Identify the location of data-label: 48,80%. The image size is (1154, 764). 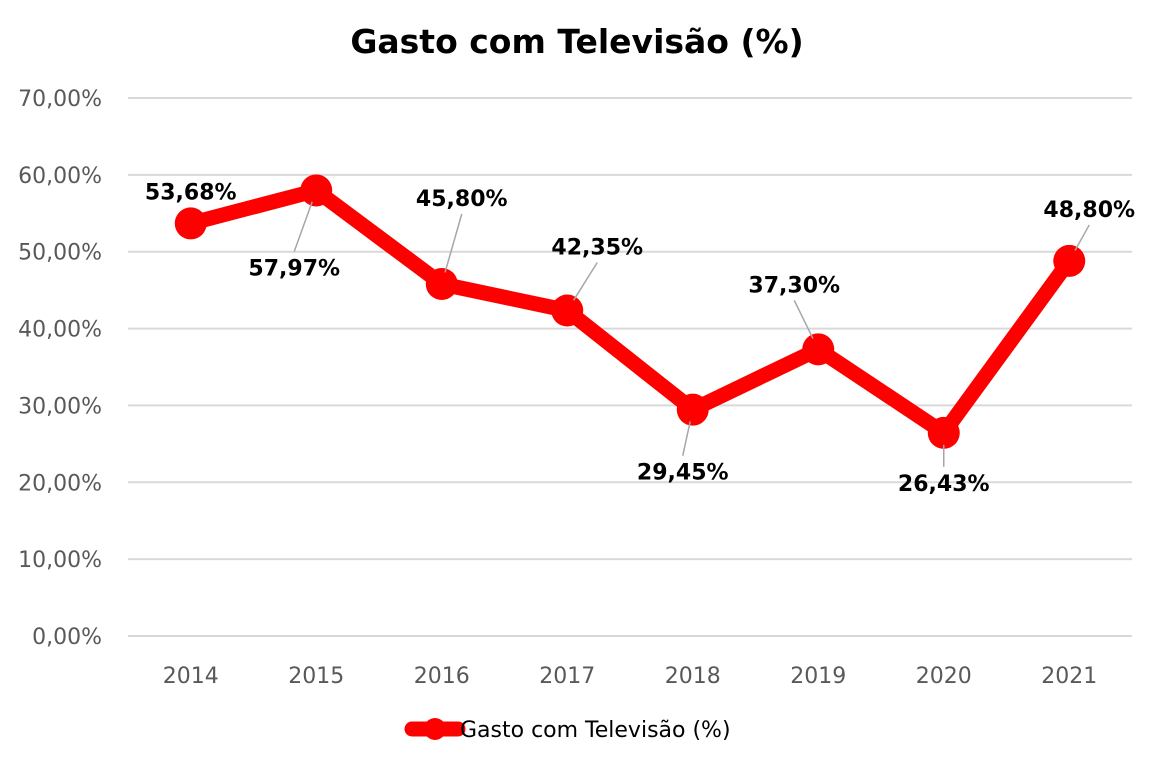
(1089, 210).